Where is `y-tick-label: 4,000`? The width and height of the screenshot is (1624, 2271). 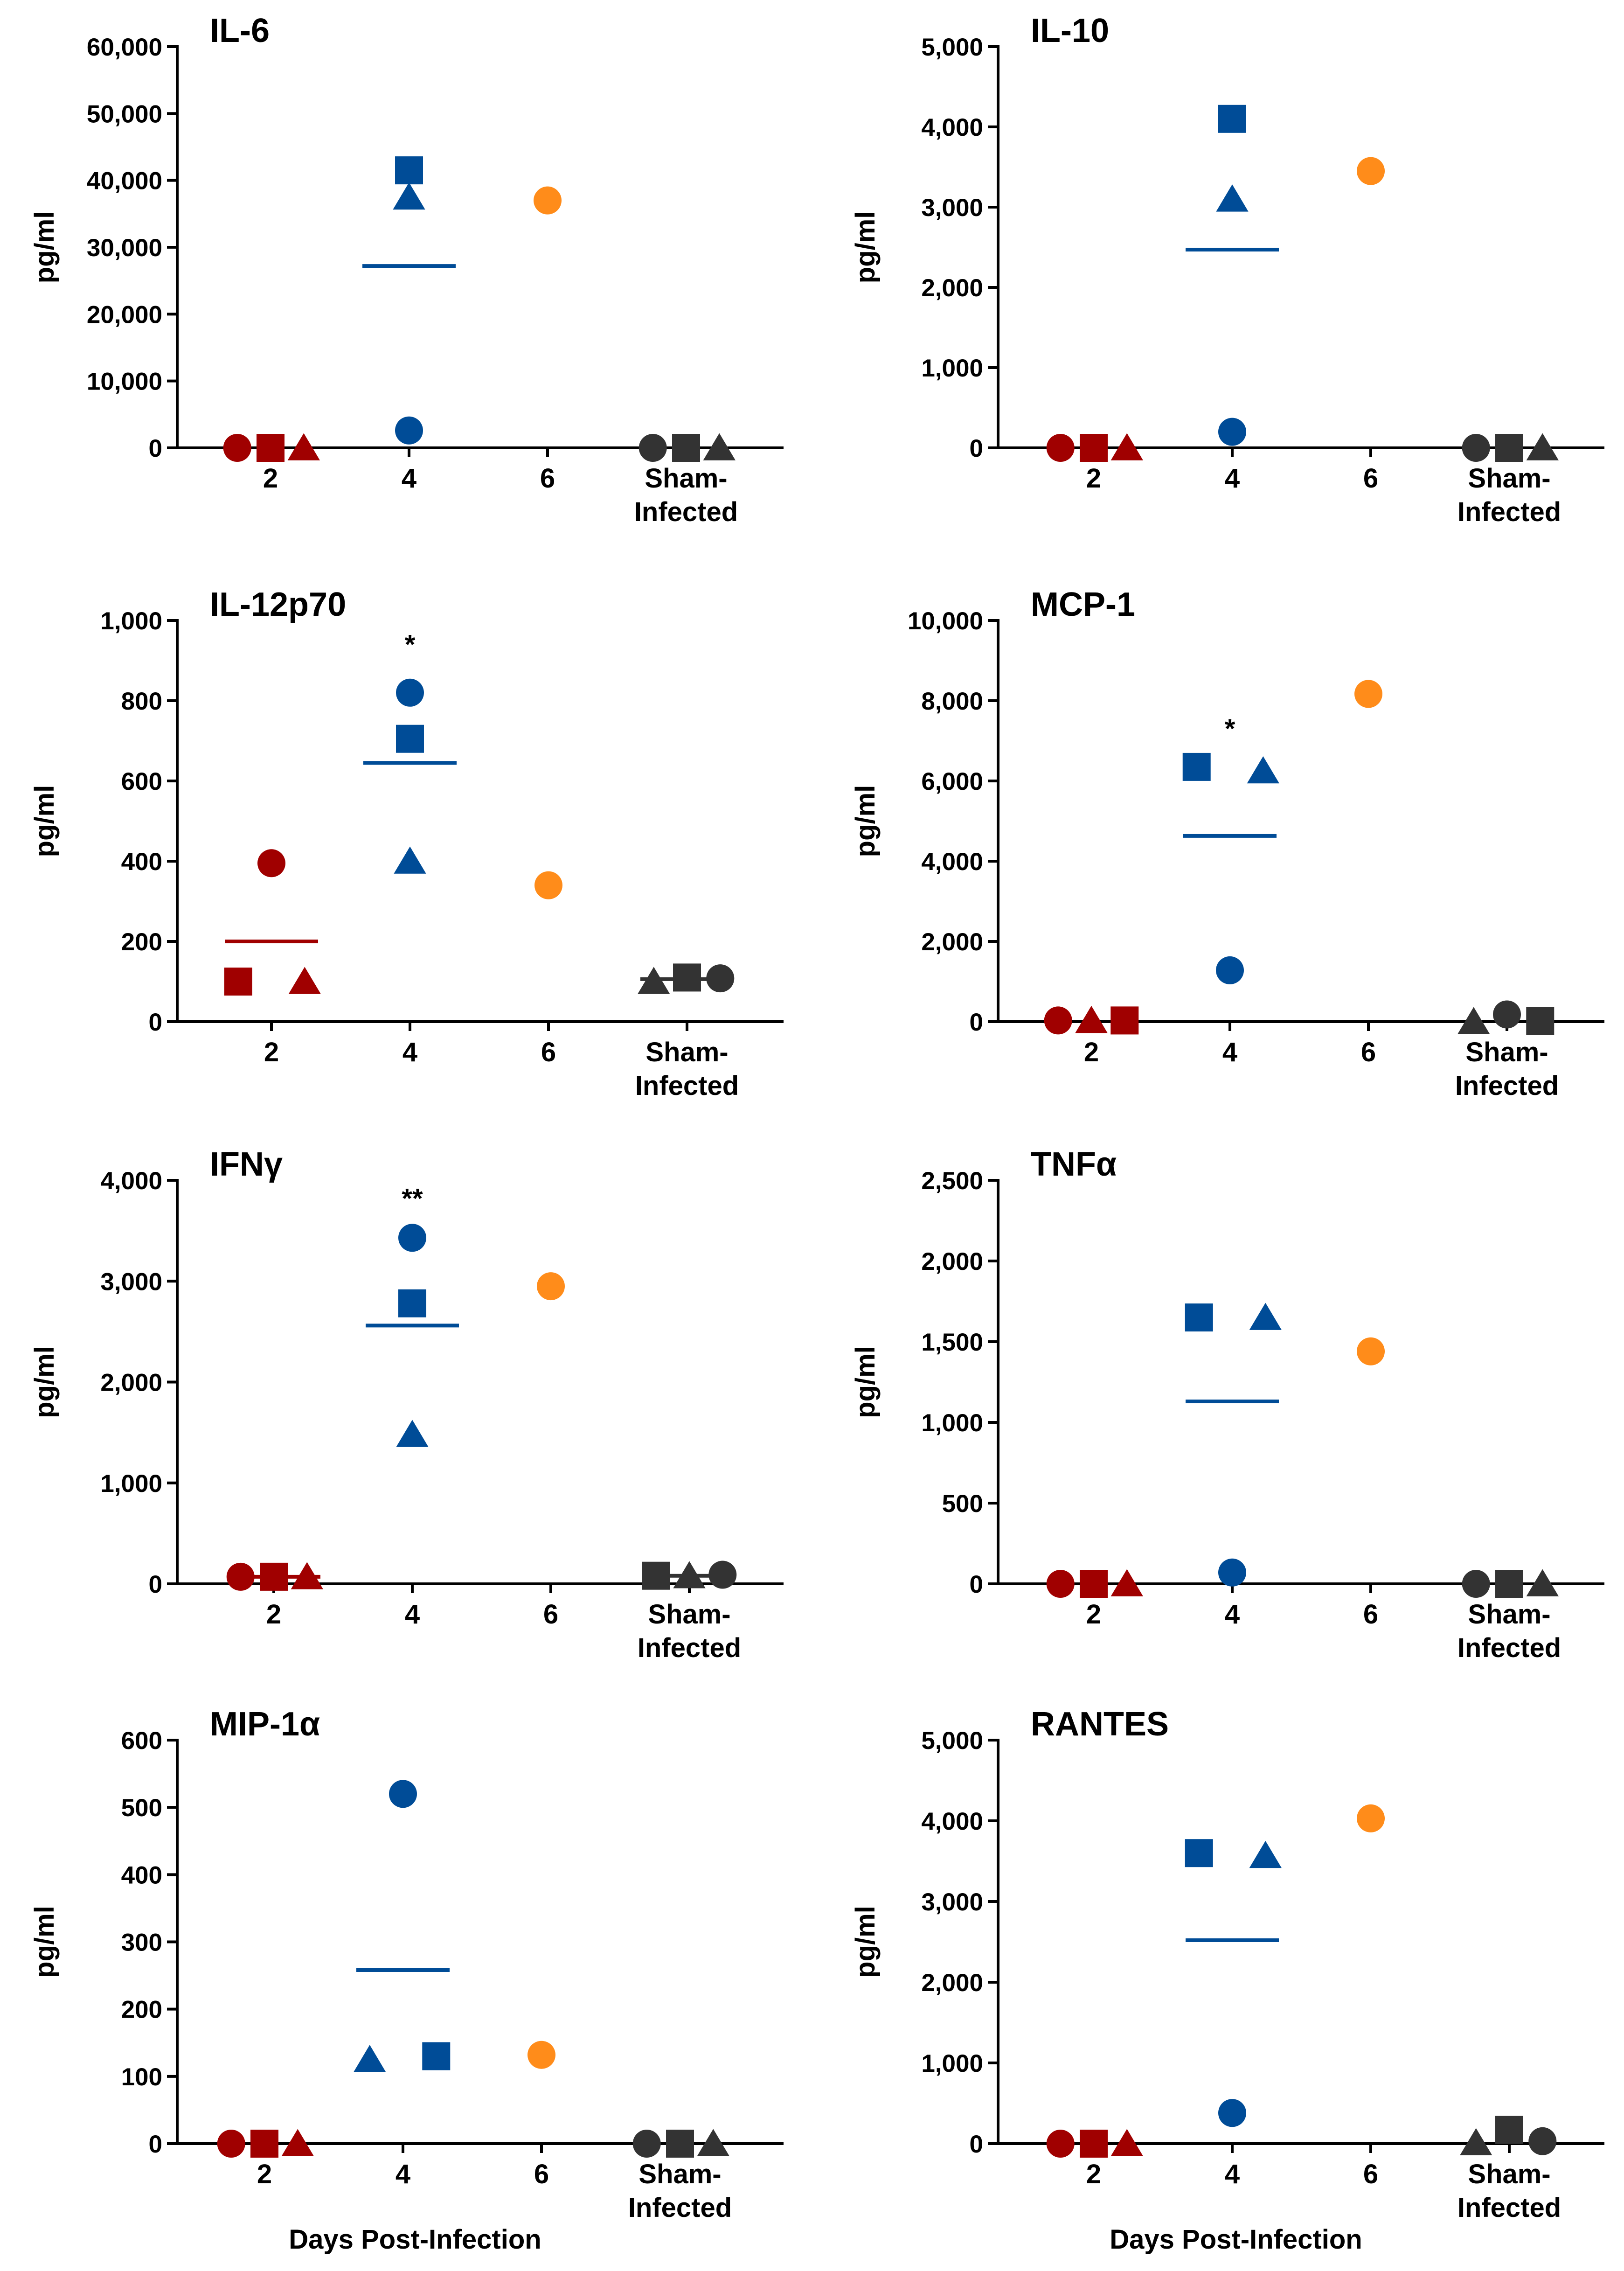
y-tick-label: 4,000 is located at coordinates (952, 127).